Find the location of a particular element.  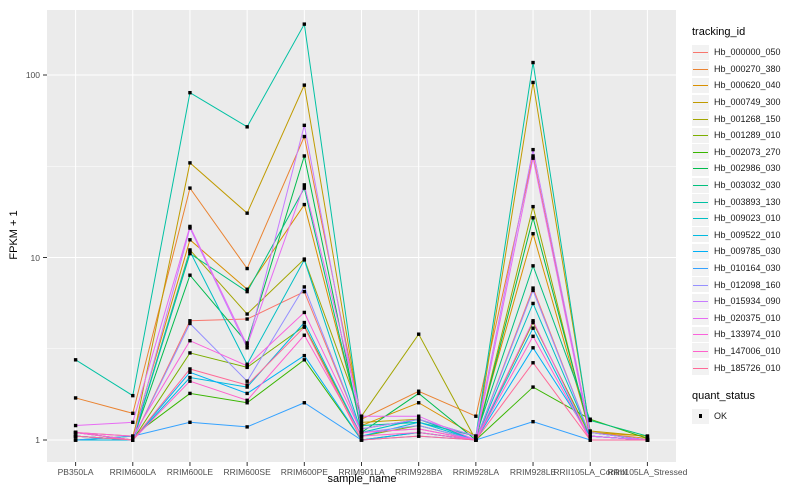

legend-item-label: Hb_133974_010 is located at coordinates (747, 334).